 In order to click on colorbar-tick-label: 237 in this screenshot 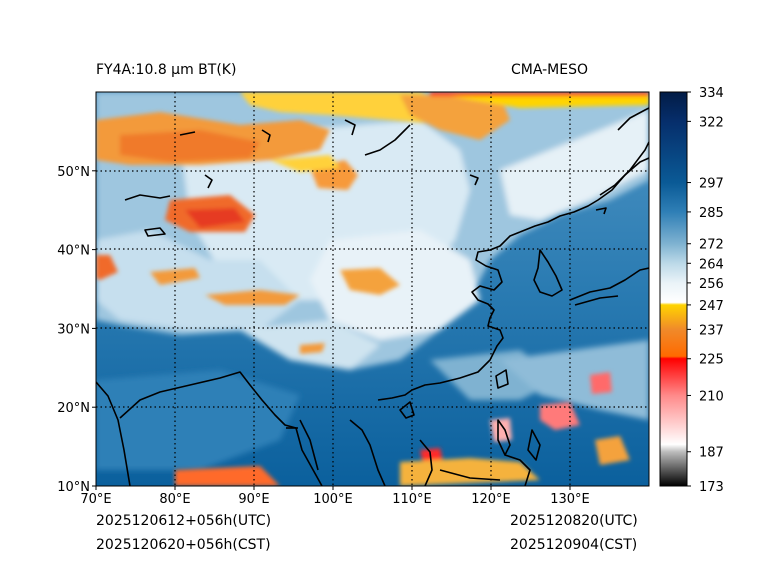, I will do `click(711, 330)`.